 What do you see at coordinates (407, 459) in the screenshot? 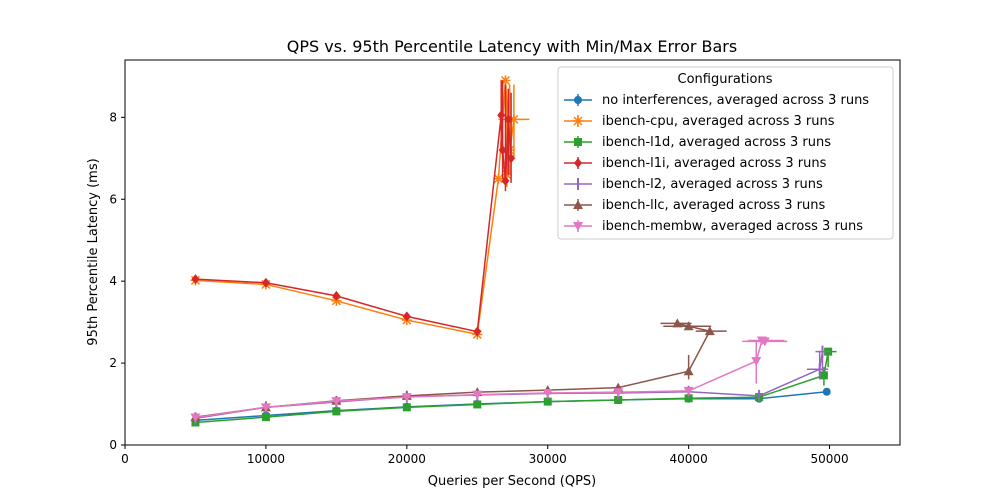
I see `x-tick-label: 20000` at bounding box center [407, 459].